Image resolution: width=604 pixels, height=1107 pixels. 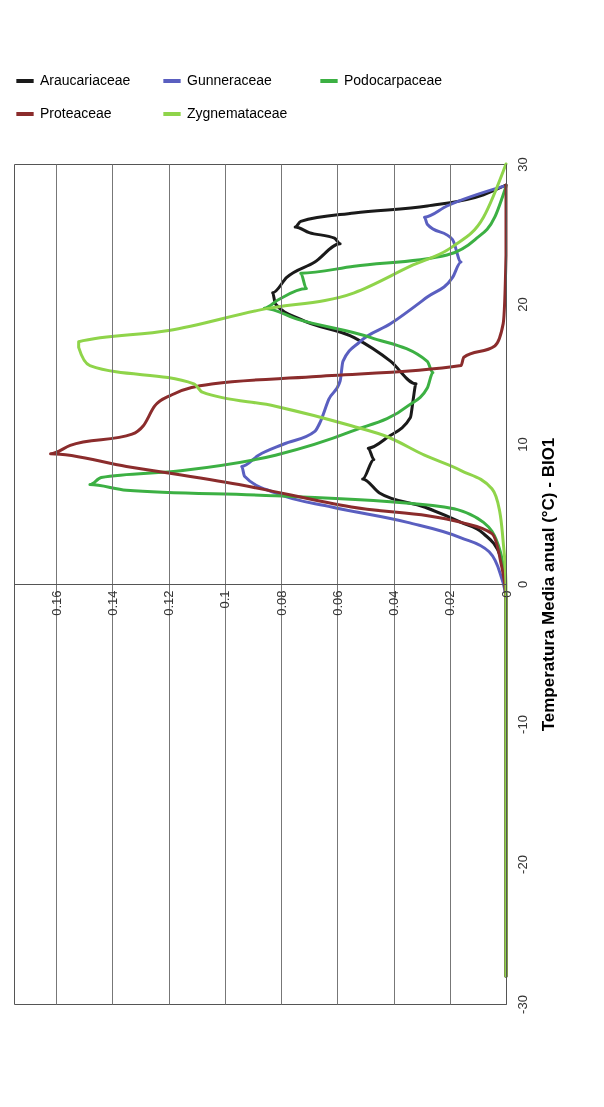 What do you see at coordinates (548, 584) in the screenshot?
I see `y-axis-title: Temperatura Media anual (°C) - BIO1` at bounding box center [548, 584].